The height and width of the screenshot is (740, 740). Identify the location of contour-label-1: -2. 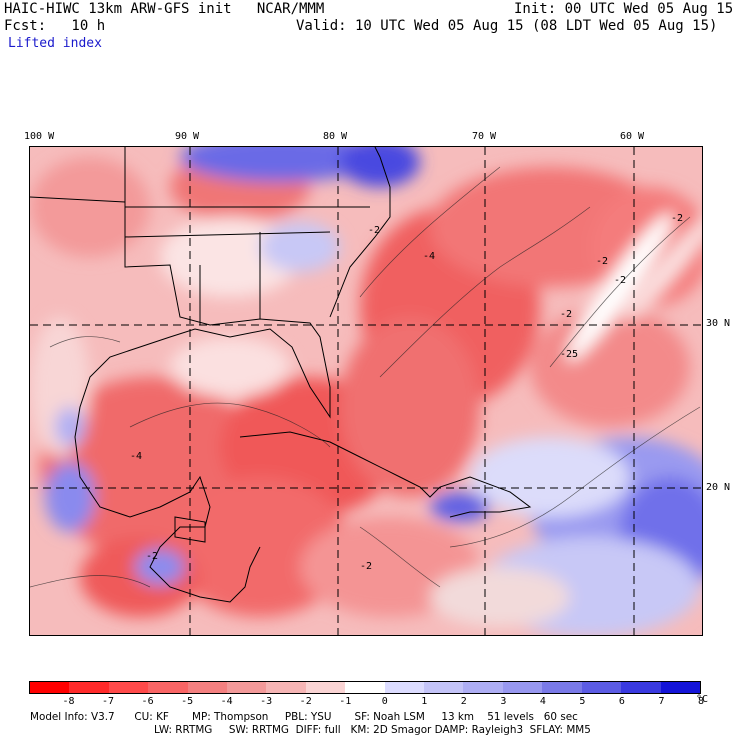
(374, 230).